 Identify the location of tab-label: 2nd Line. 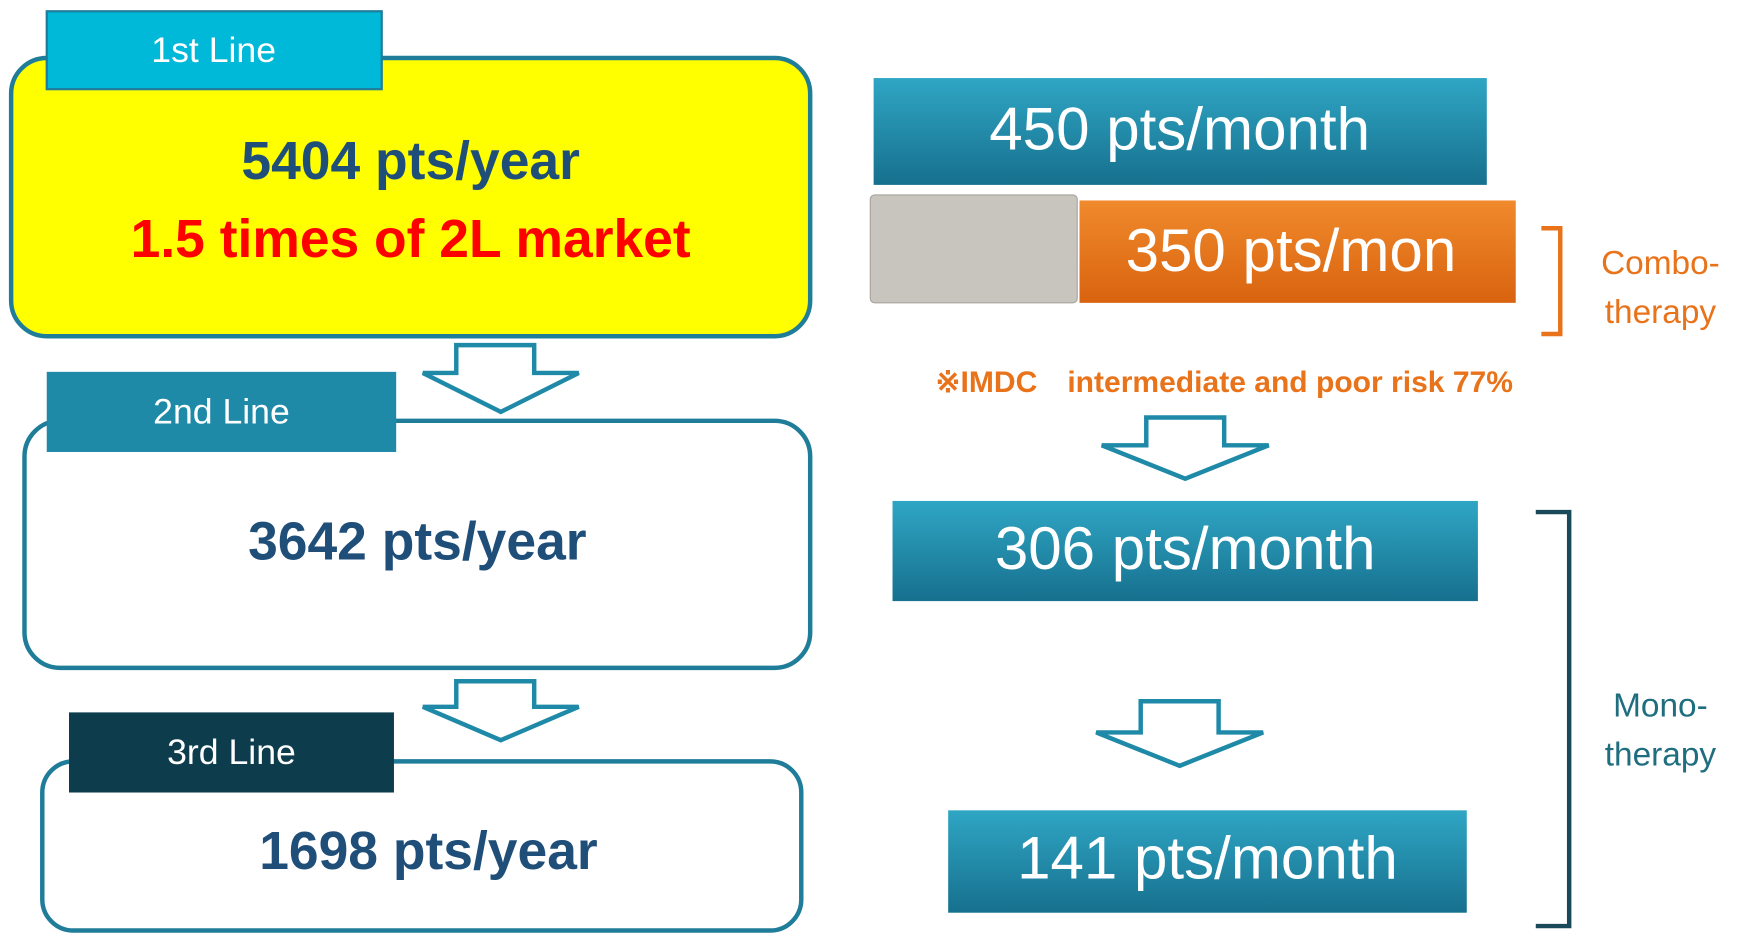
(221, 412).